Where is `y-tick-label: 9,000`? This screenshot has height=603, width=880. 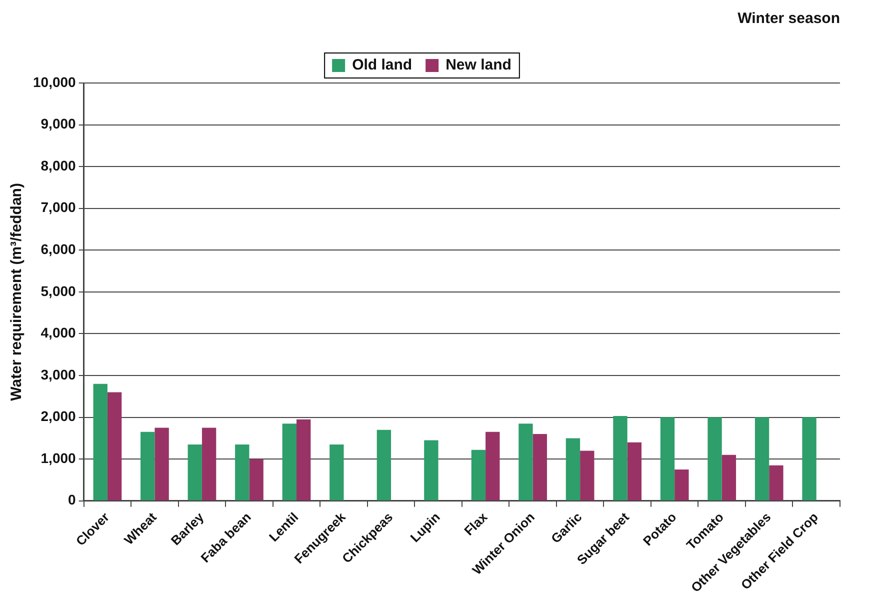
y-tick-label: 9,000 is located at coordinates (58, 124).